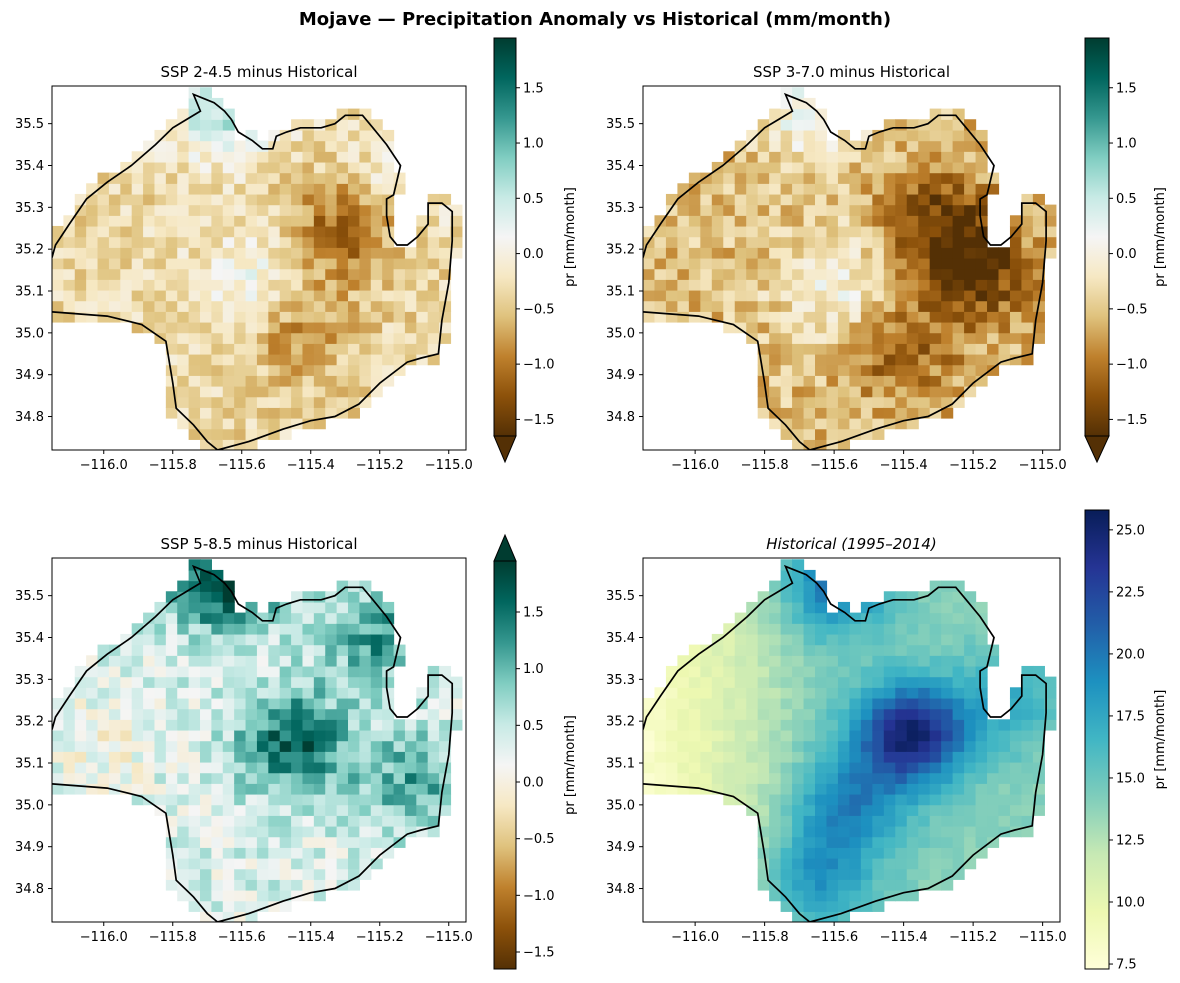  I want to click on x-tick-label: −115.0, so click(1043, 465).